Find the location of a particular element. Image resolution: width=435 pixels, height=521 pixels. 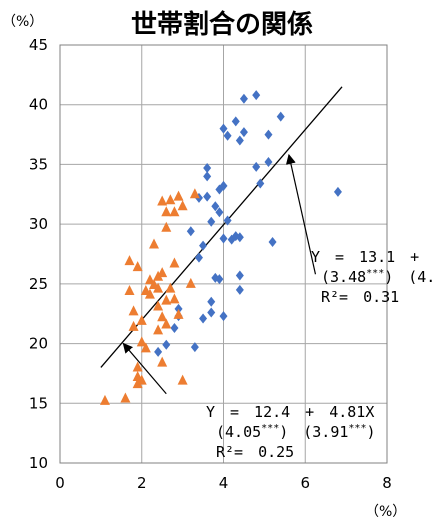

x-tick-label: 2 is located at coordinates (142, 483).